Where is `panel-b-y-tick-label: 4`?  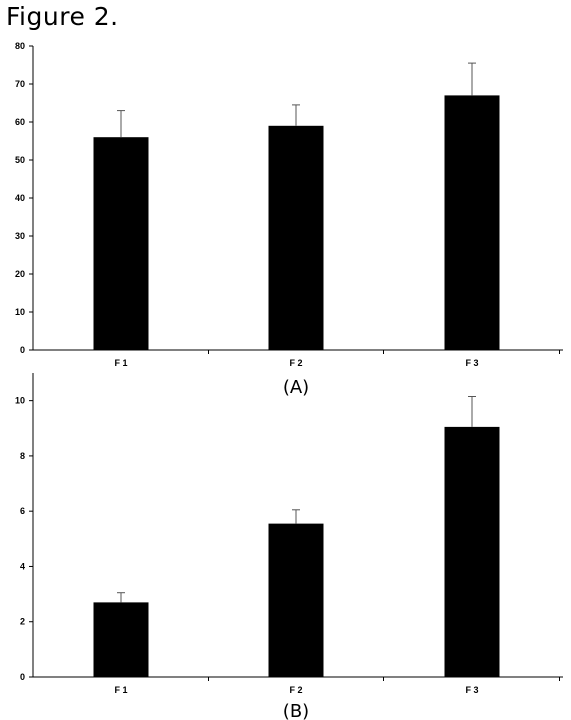 panel-b-y-tick-label: 4 is located at coordinates (22, 566).